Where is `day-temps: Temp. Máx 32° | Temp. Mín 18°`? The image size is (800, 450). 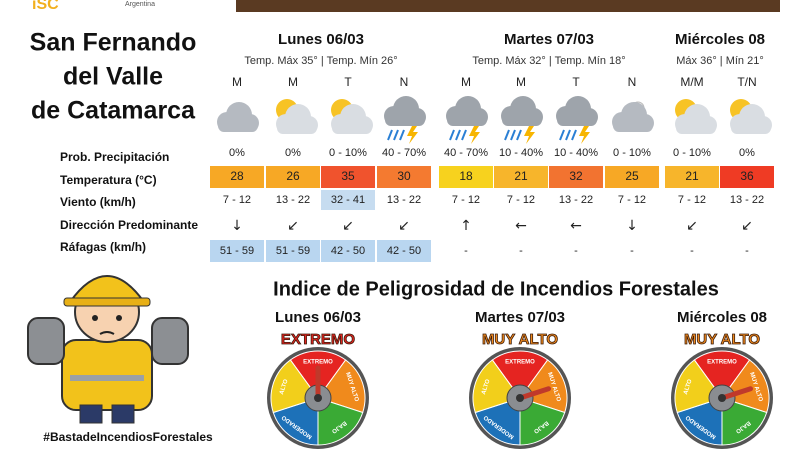 day-temps: Temp. Máx 32° | Temp. Mín 18° is located at coordinates (548, 61).